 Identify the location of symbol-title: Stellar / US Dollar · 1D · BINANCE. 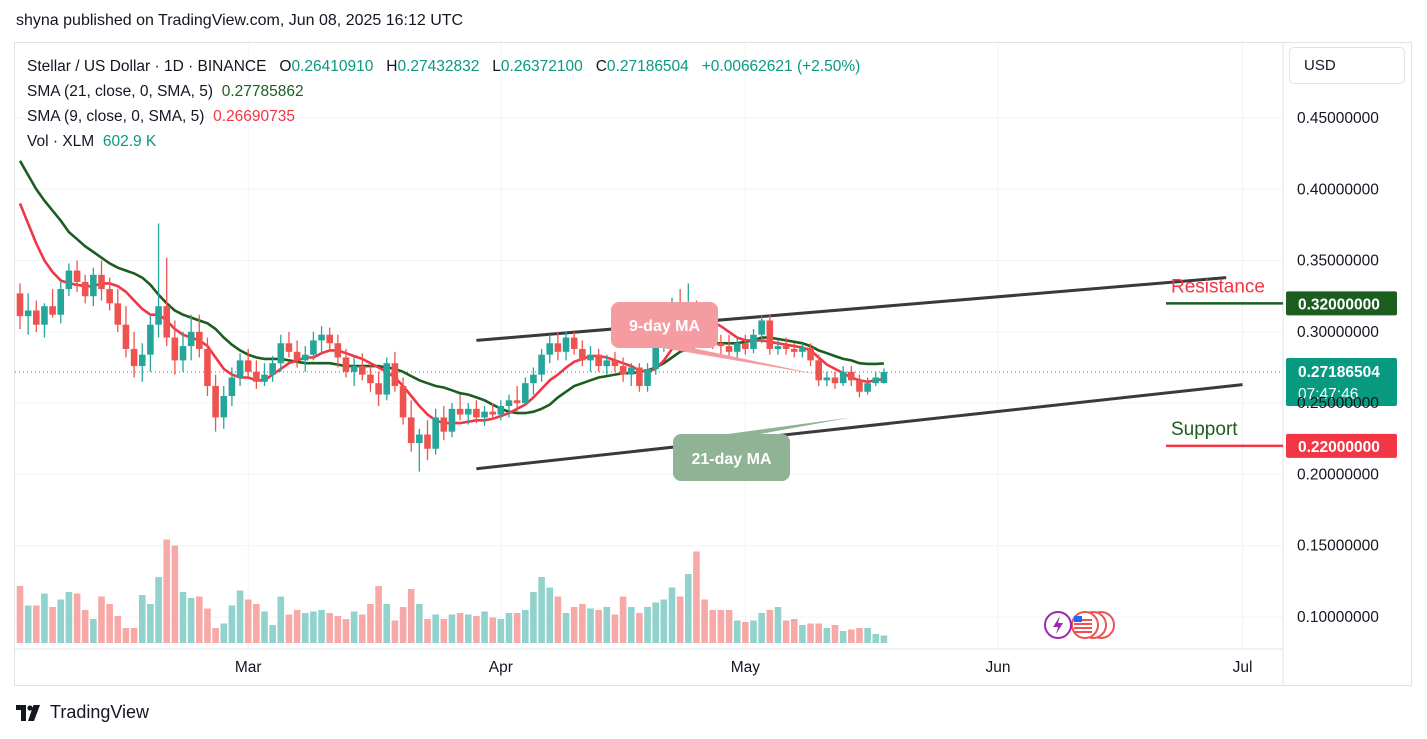
(147, 66).